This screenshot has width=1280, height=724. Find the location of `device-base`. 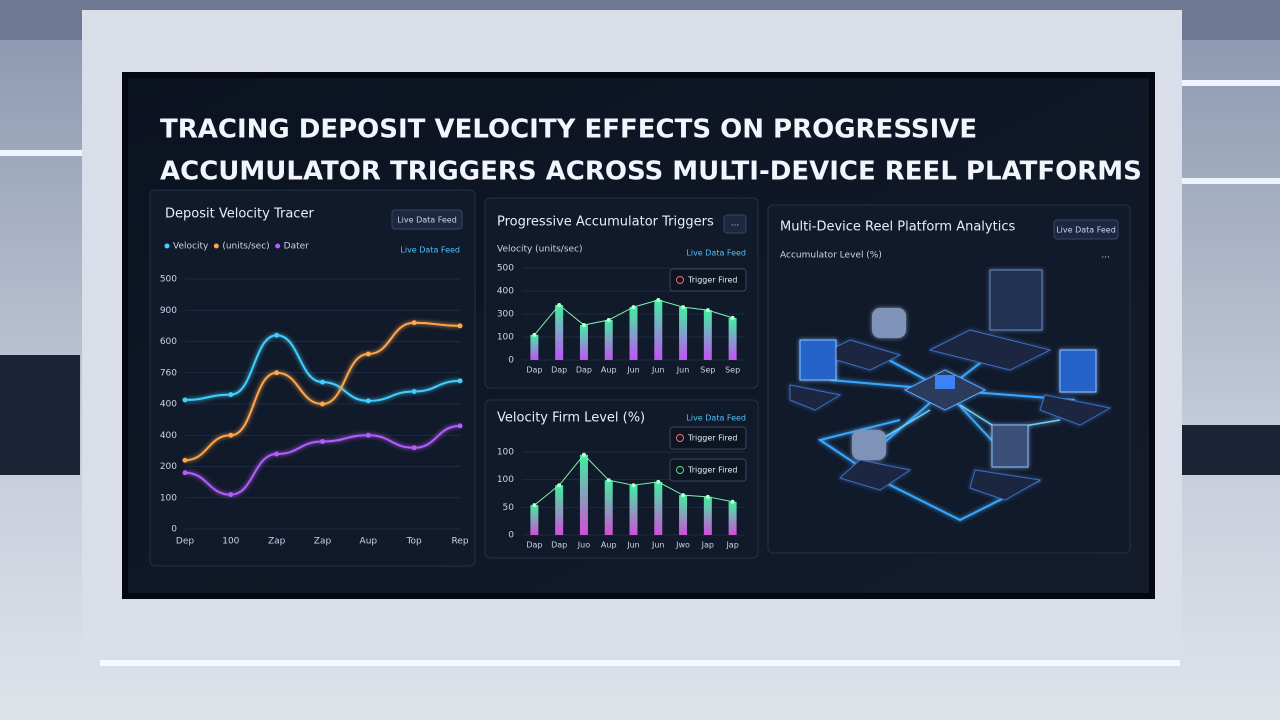

device-base is located at coordinates (875, 475).